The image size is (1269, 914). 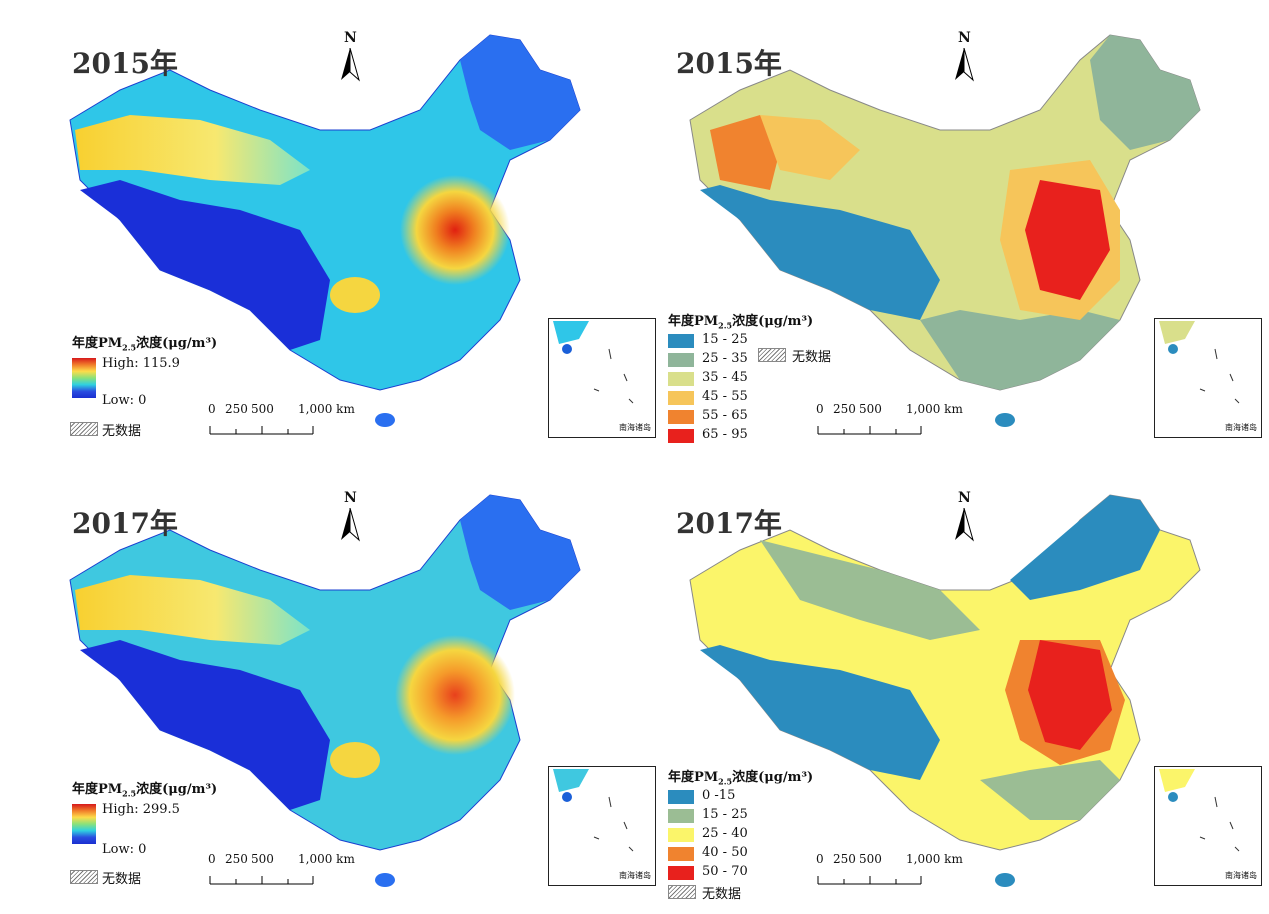 I want to click on class-label-3: 35 - 45, so click(x=725, y=377).